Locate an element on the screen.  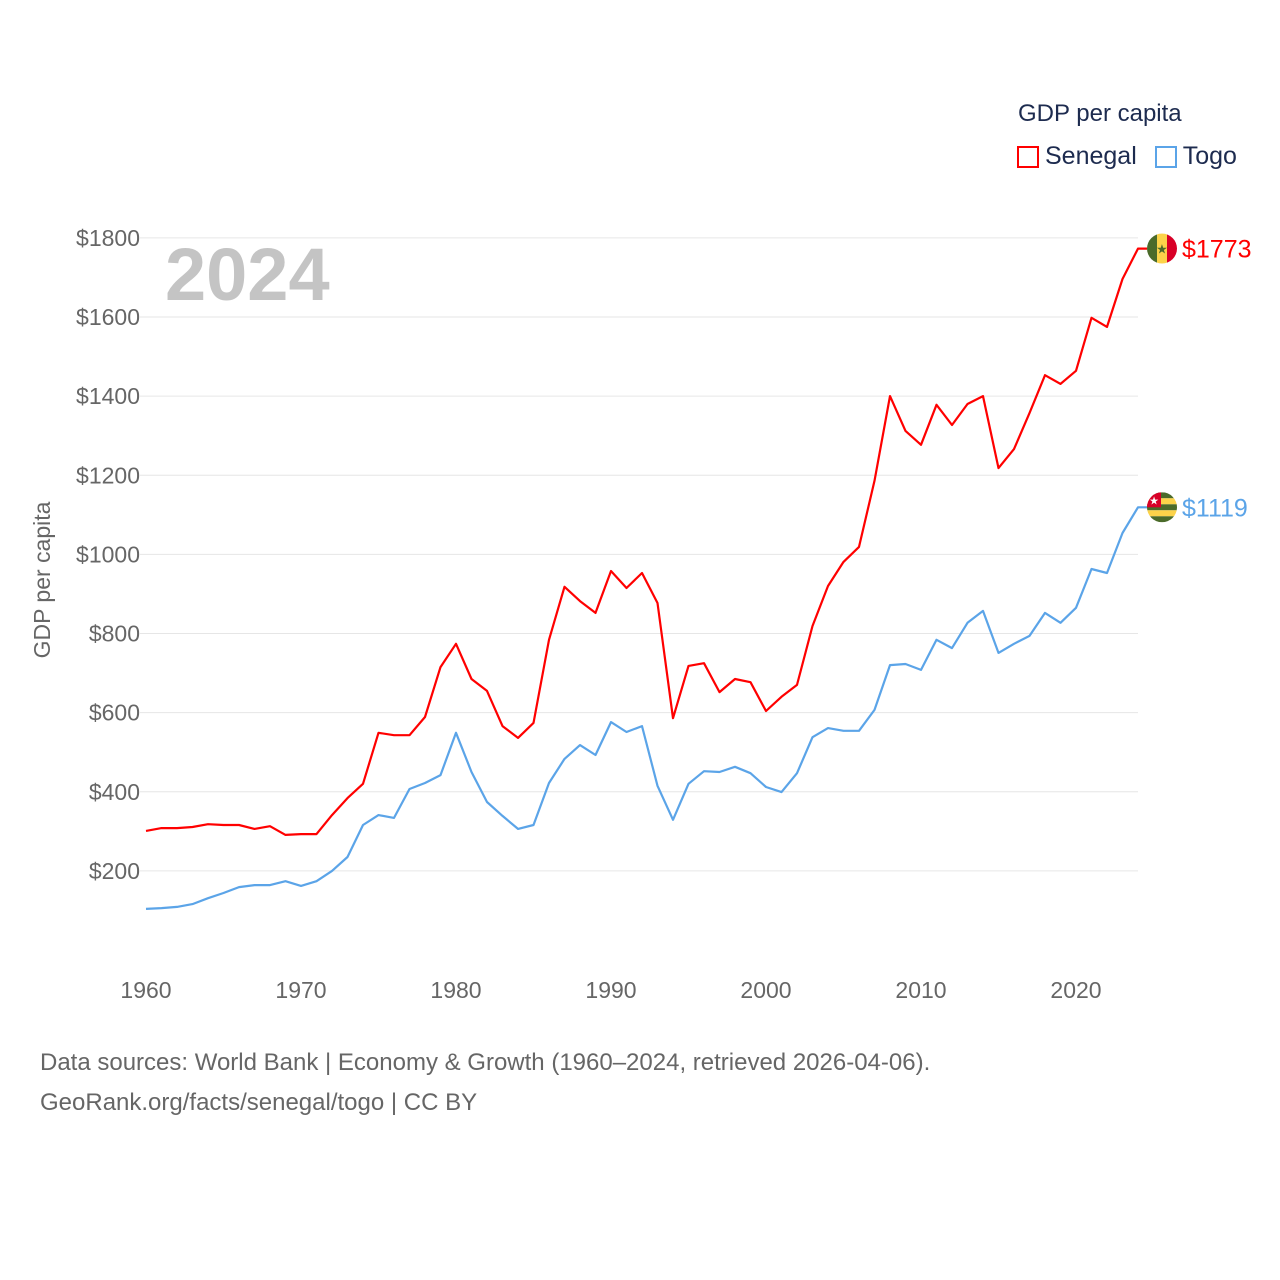
y-tick-label: $400 is located at coordinates (114, 792).